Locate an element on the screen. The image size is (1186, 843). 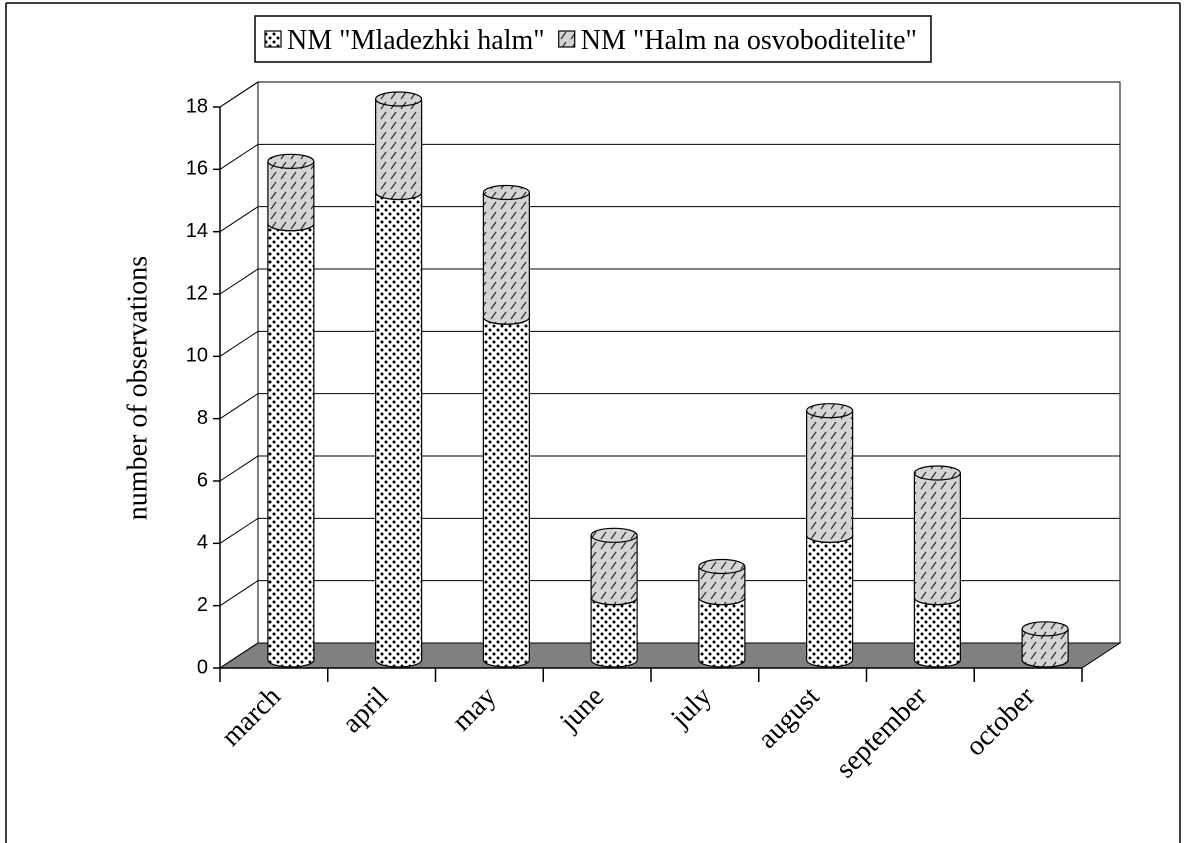
y-axis-title: number of observations is located at coordinates (137, 388).